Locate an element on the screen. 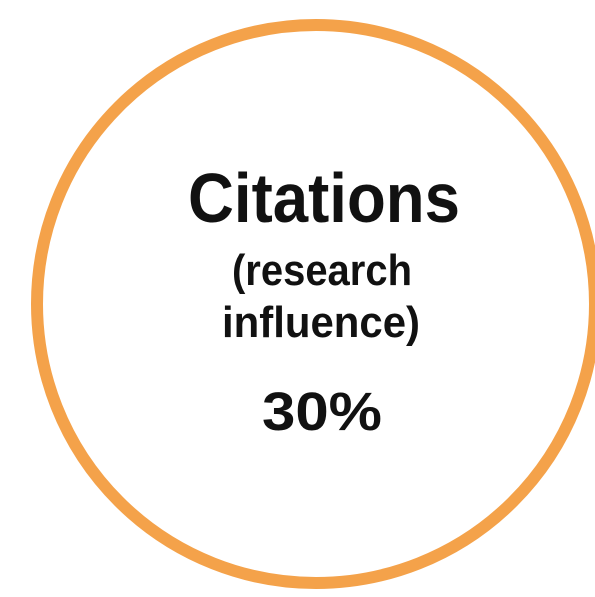 The image size is (595, 597). badge-subtitle-line: influence) is located at coordinates (321, 322).